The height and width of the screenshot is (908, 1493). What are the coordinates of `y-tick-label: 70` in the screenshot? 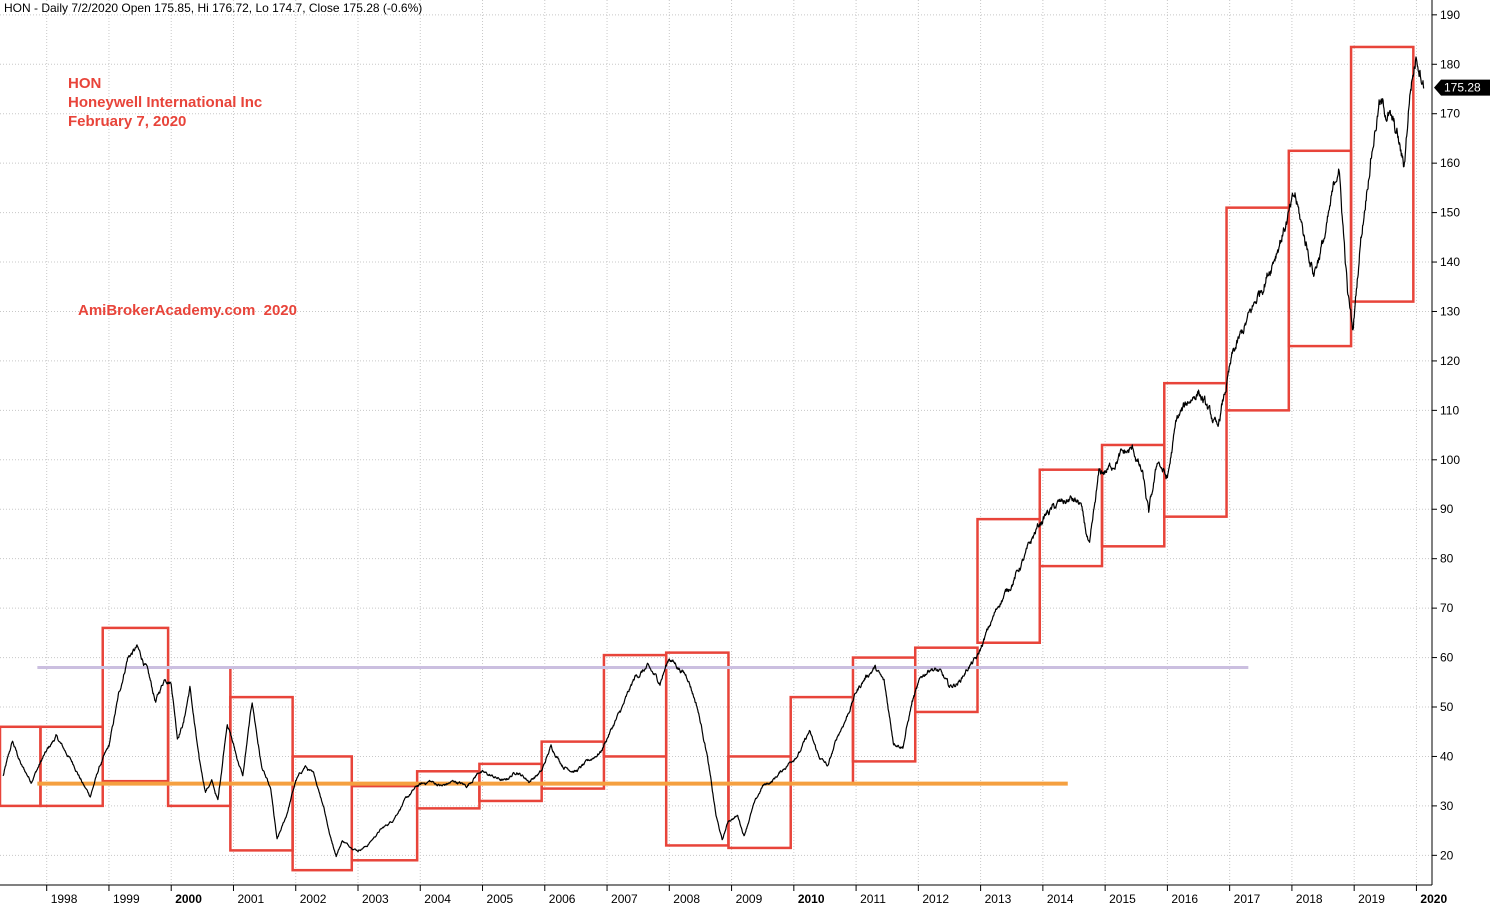 It's located at (1447, 608).